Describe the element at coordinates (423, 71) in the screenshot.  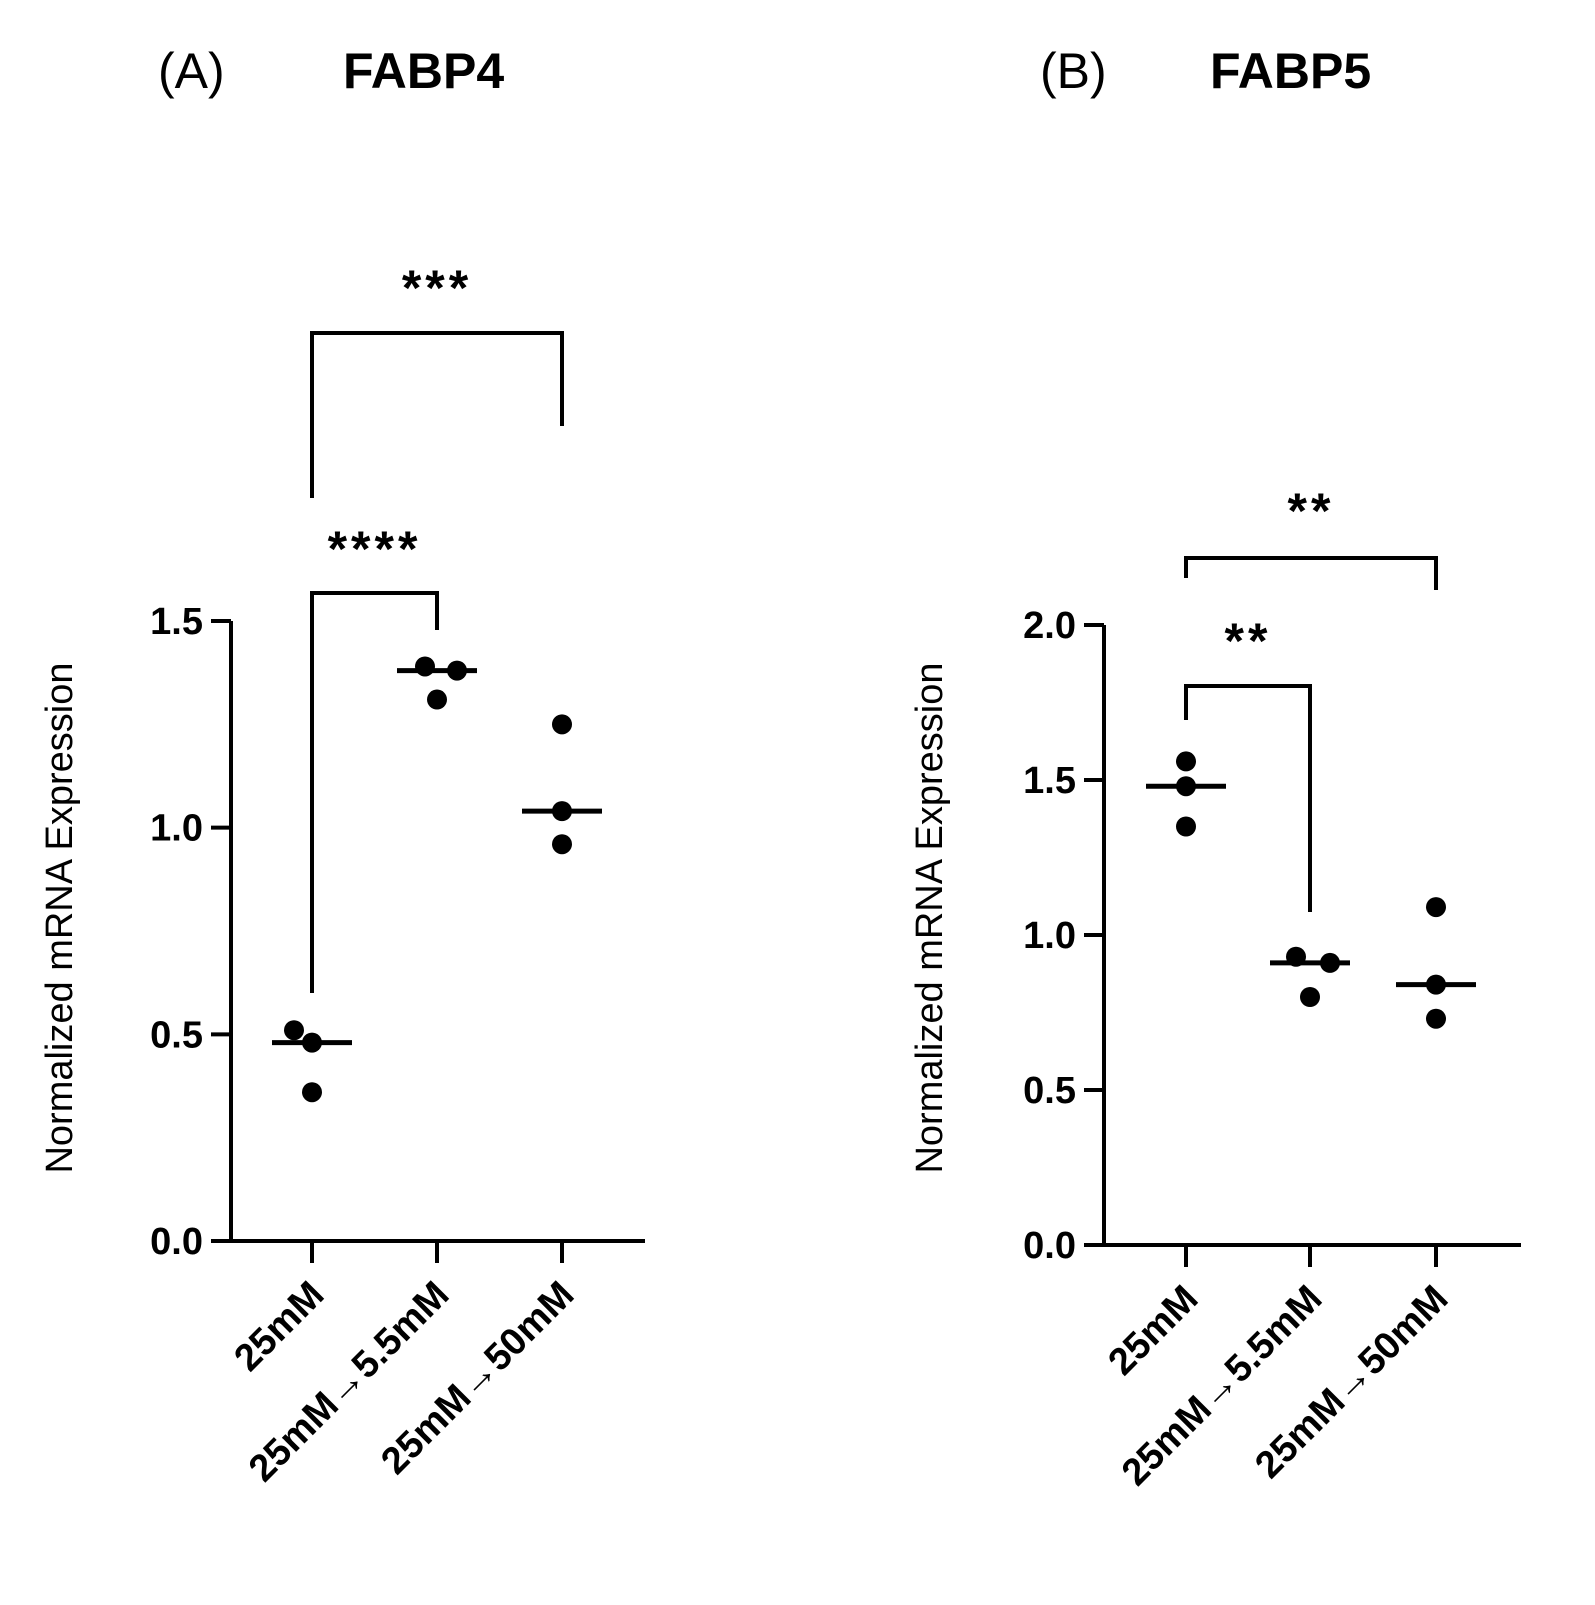
I see `panel-a-title: FABP4` at that location.